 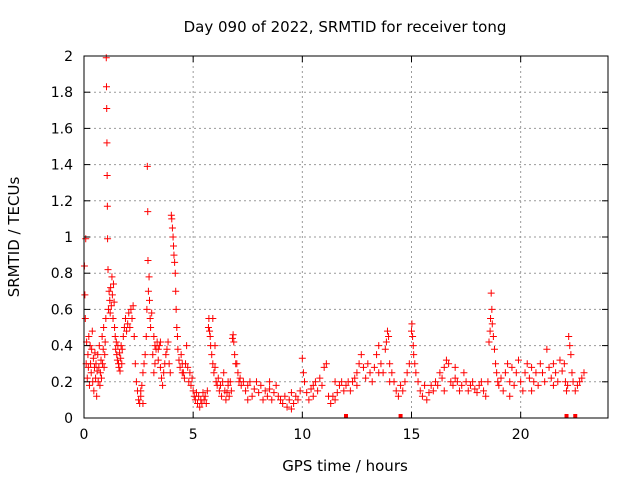 What do you see at coordinates (400, 416) in the screenshot?
I see `bottom-marker` at bounding box center [400, 416].